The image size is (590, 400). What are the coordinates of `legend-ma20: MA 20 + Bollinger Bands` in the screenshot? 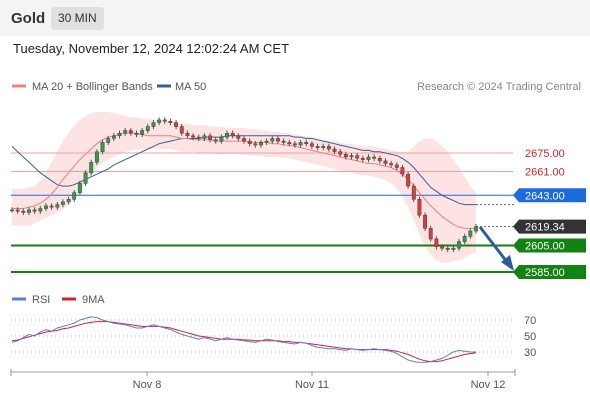 It's located at (92, 87).